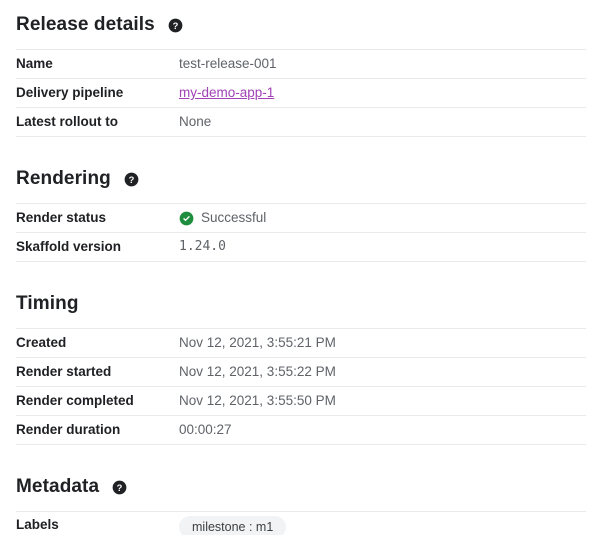  I want to click on row-label: Render duration, so click(68, 429).